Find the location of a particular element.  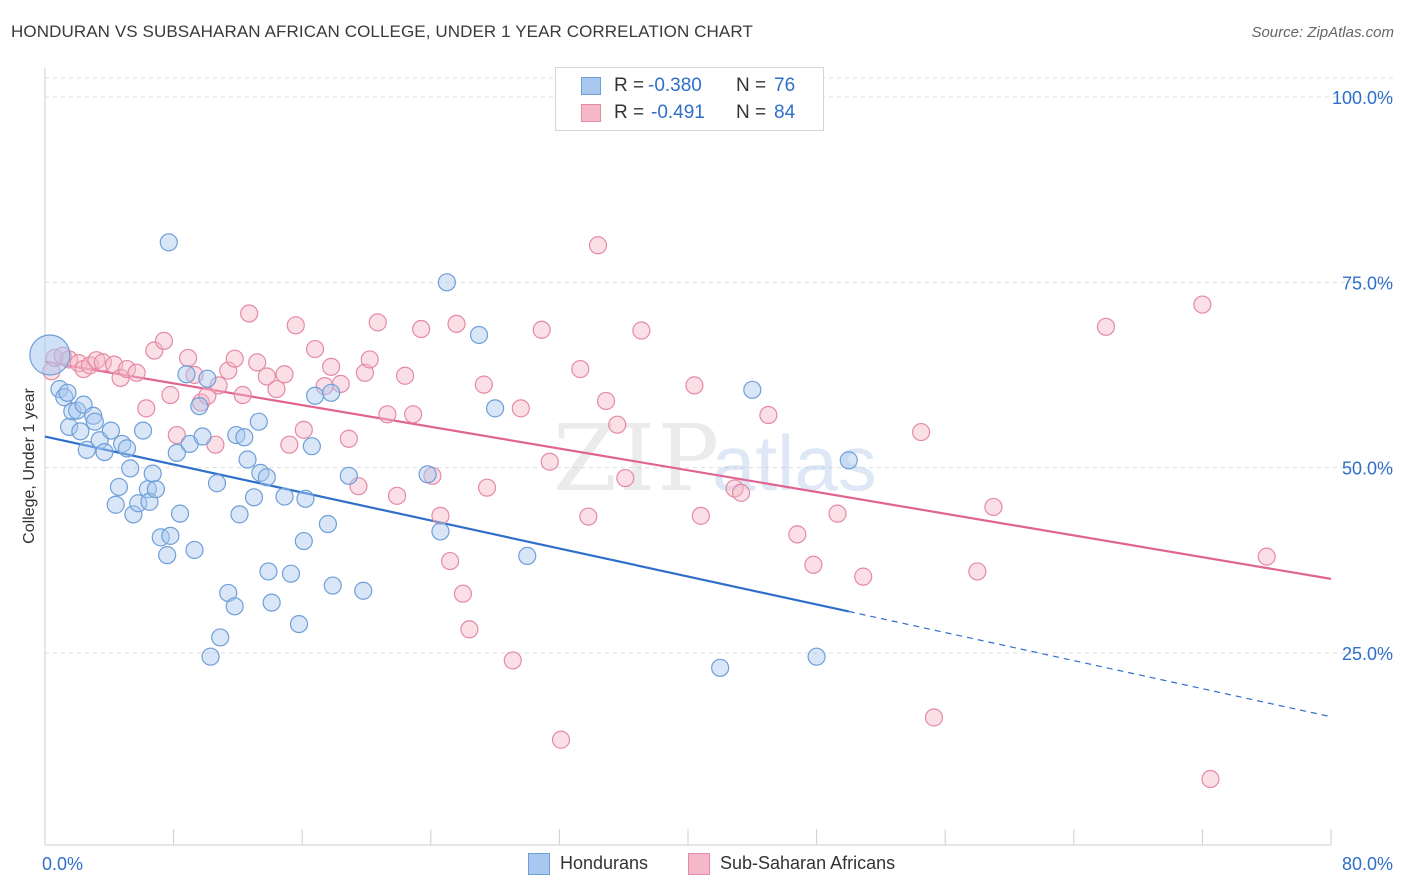

stats-swatch-hondurans is located at coordinates (591, 86).